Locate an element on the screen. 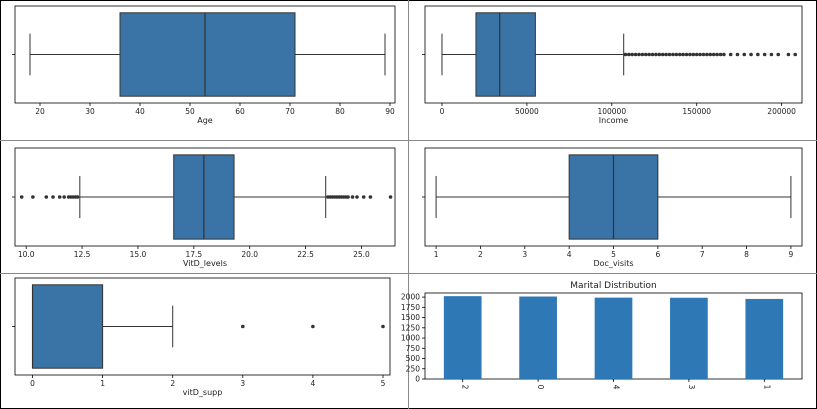 The width and height of the screenshot is (817, 409). x-tick-label: 10.0 is located at coordinates (26, 254).